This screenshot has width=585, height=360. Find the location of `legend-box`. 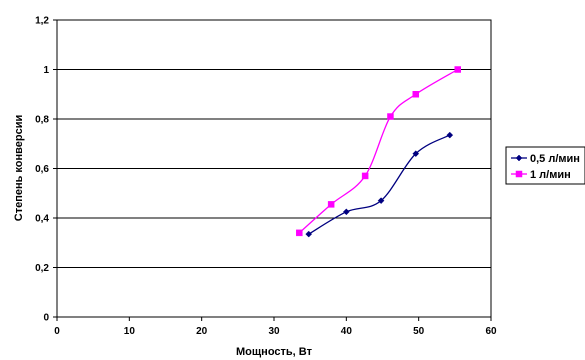

legend-box is located at coordinates (545, 165).